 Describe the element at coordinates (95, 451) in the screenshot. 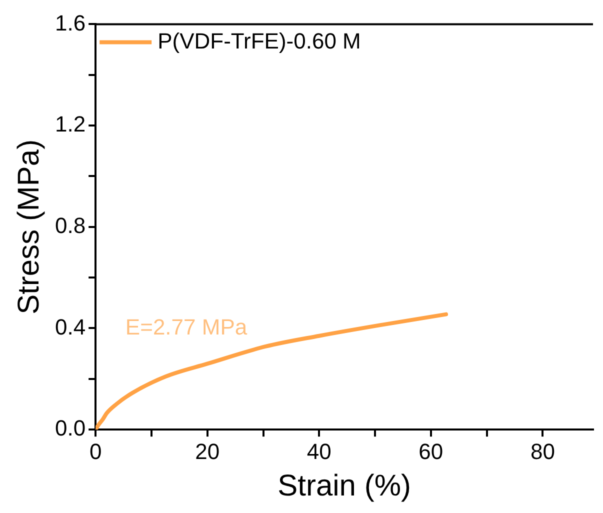

I see `x-tick-label: 0` at that location.